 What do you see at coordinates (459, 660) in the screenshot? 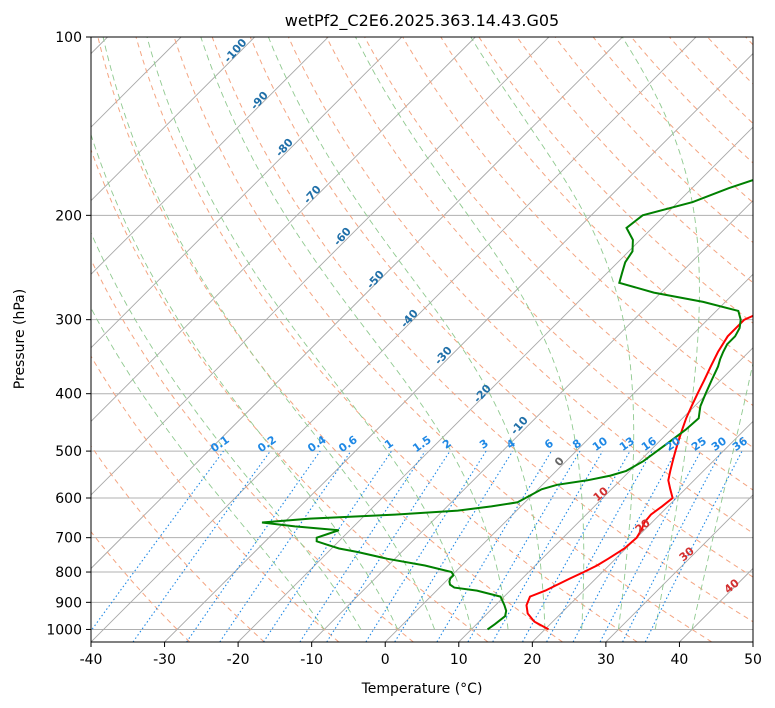
I see `x-tick-label: 10` at bounding box center [459, 660].